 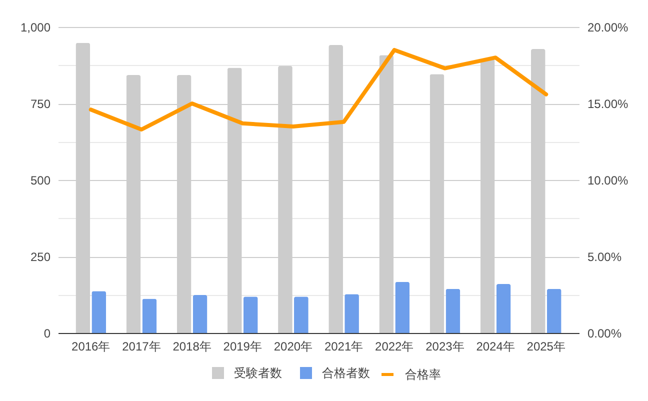 What do you see at coordinates (608, 104) in the screenshot?
I see `y2-tick-label: 15.00%` at bounding box center [608, 104].